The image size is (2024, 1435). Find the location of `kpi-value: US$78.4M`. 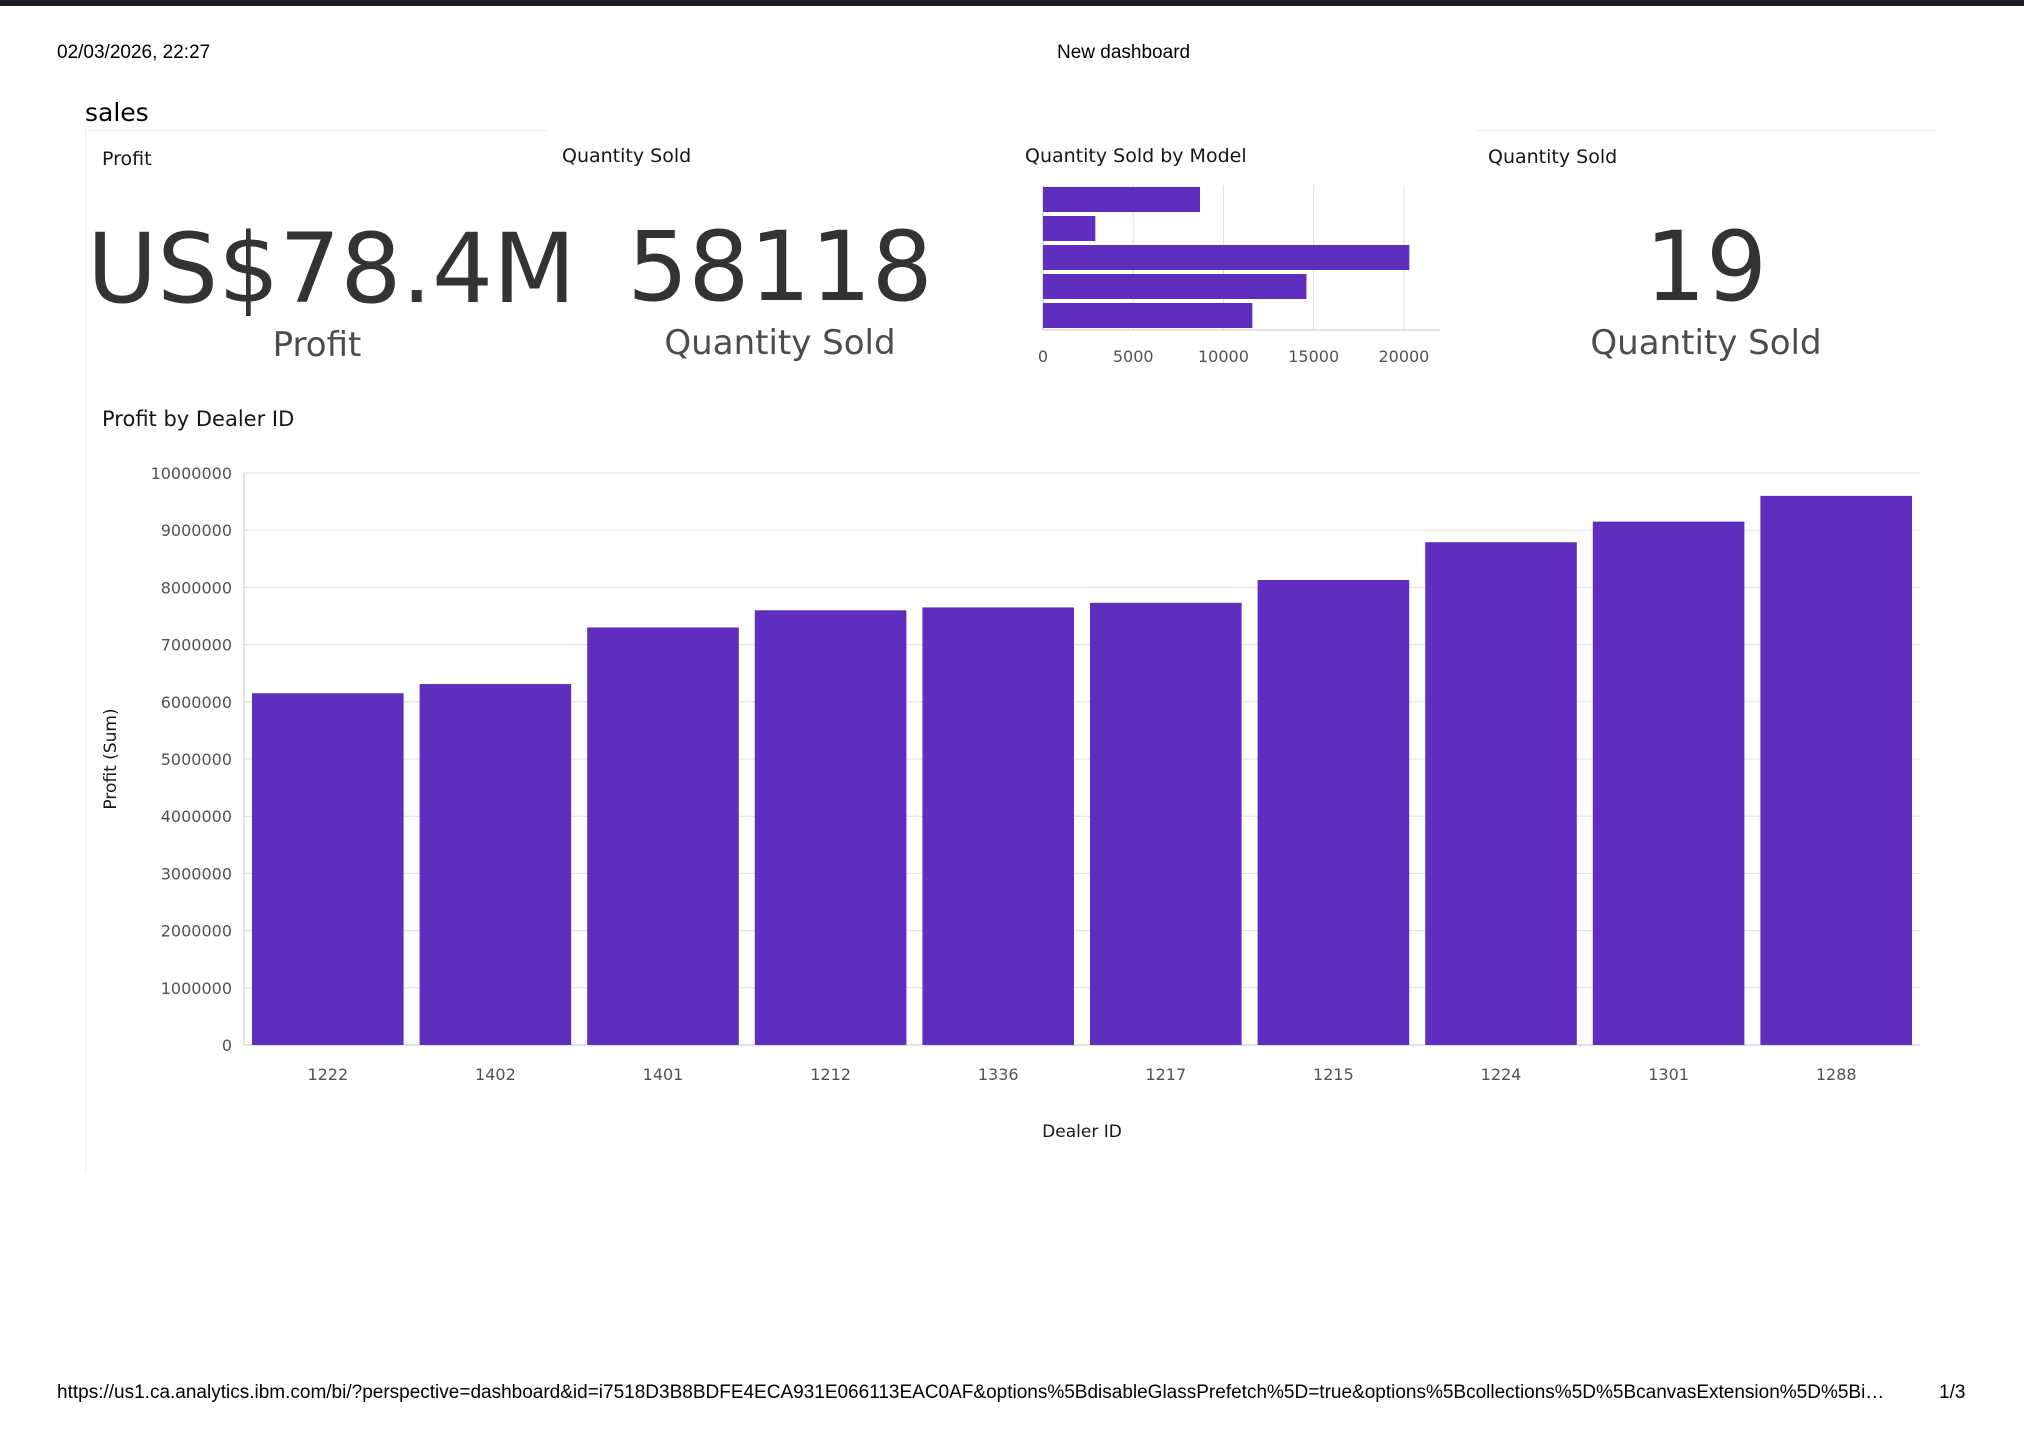

kpi-value: US$78.4M is located at coordinates (331, 269).